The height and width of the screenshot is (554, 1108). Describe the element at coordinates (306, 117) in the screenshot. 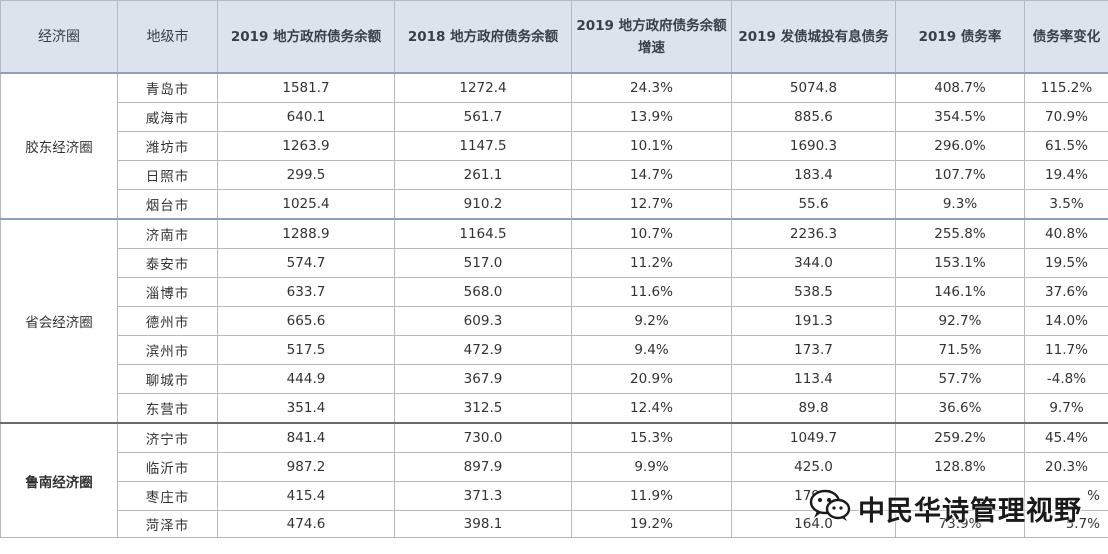

I see `debt-2019-cell: 640.1` at that location.